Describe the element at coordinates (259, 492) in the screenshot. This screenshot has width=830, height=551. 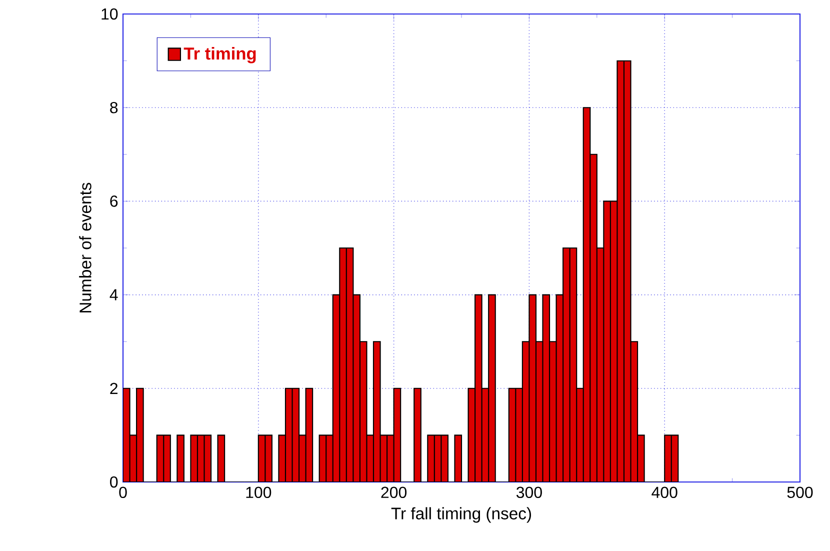
I see `x-tick-label: 100` at that location.